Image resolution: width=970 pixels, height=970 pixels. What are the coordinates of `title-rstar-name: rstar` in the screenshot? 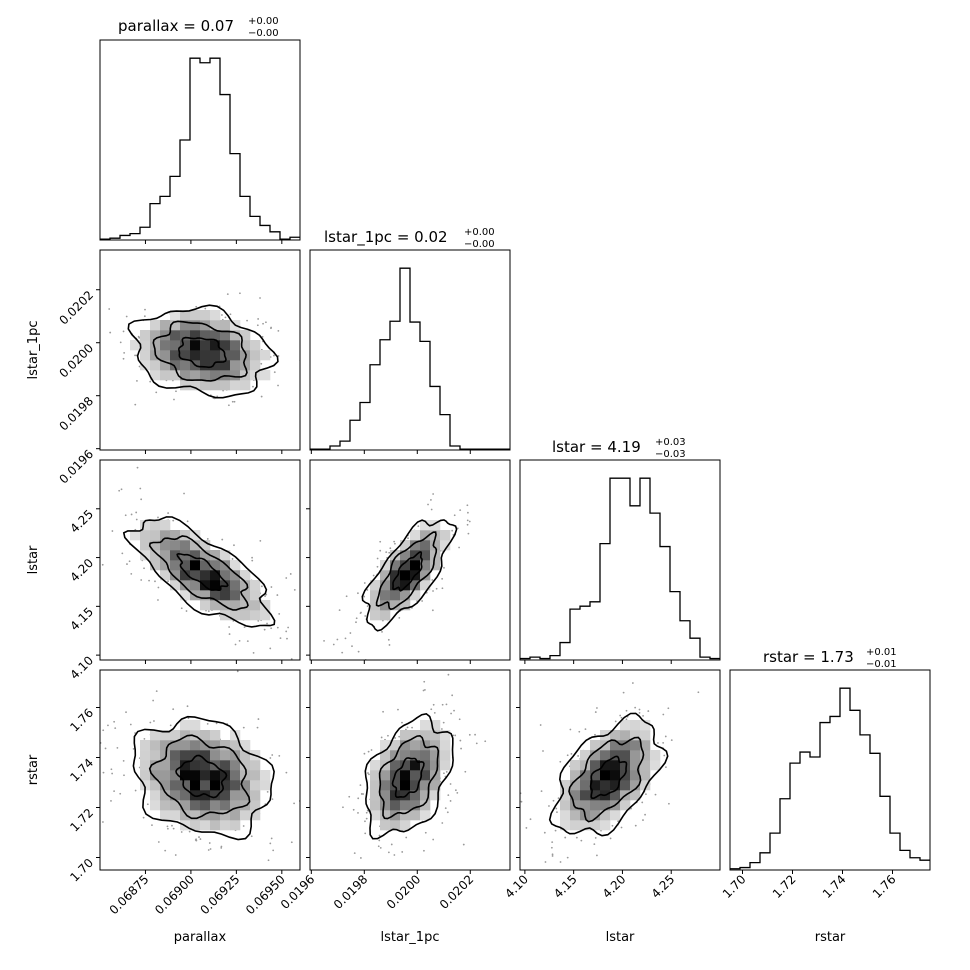 It's located at (781, 657).